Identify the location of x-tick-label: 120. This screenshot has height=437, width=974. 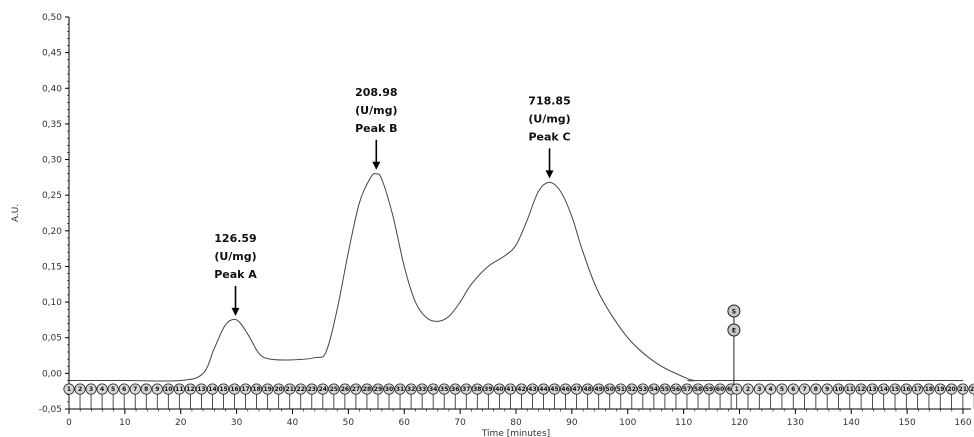
(739, 423).